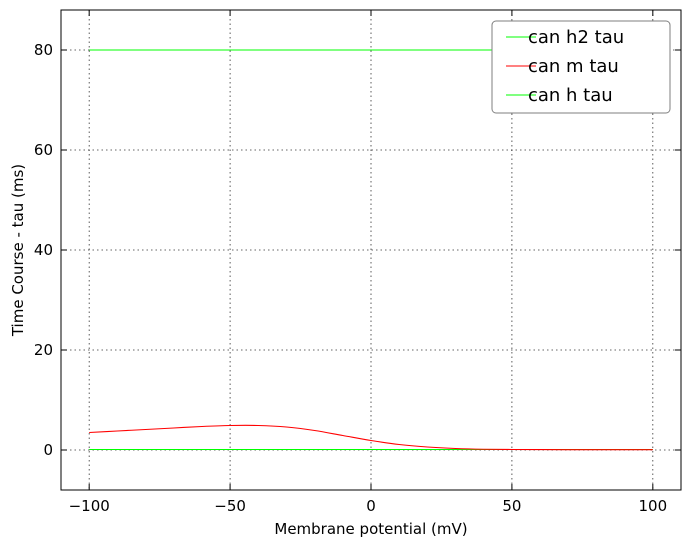  I want to click on y-axis-label: Time Course - tau (ms), so click(18, 250).